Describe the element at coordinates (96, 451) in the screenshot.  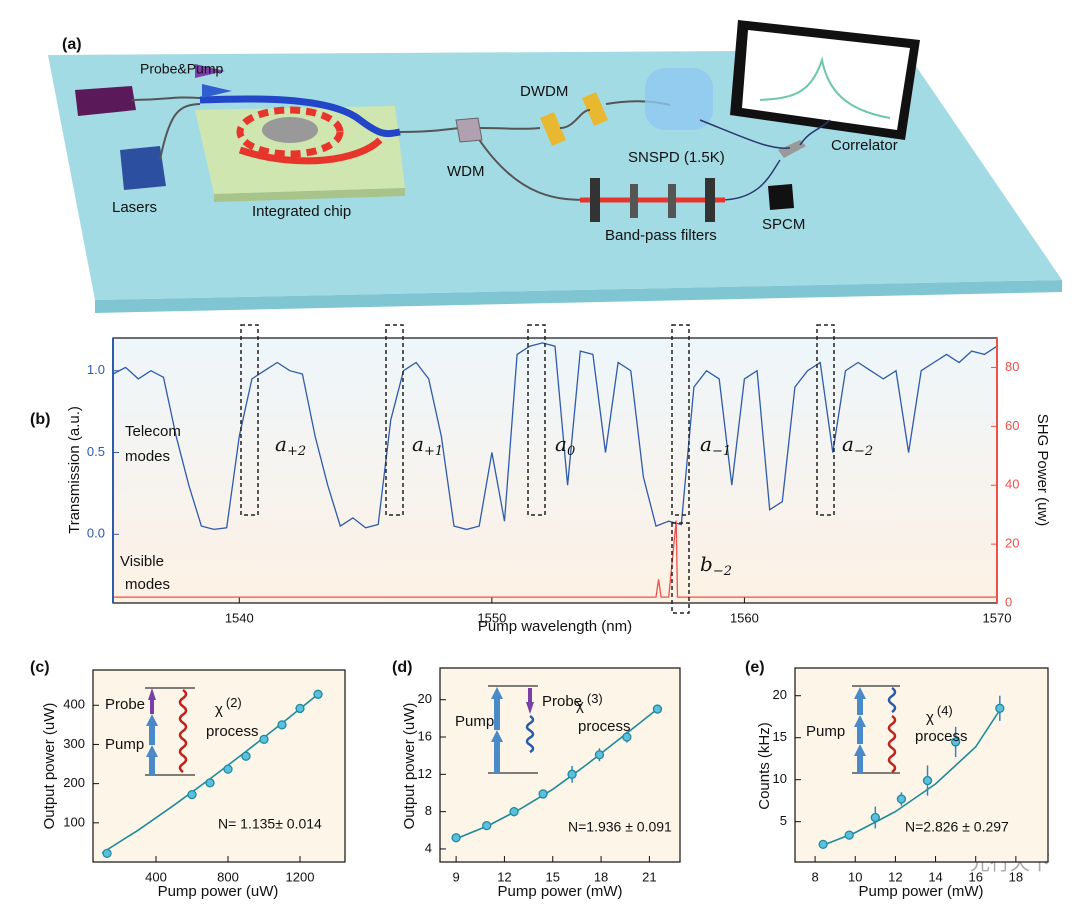
I see `y-tick-label: 0.5` at that location.